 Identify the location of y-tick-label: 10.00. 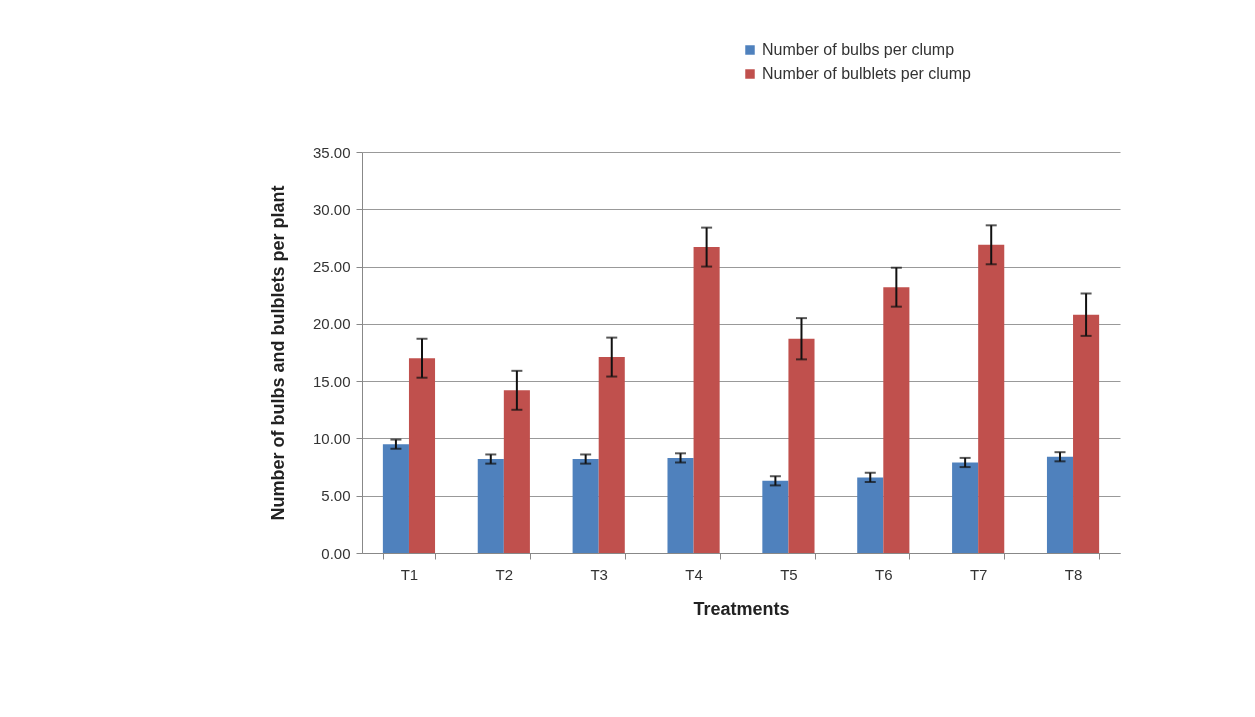
(331, 438).